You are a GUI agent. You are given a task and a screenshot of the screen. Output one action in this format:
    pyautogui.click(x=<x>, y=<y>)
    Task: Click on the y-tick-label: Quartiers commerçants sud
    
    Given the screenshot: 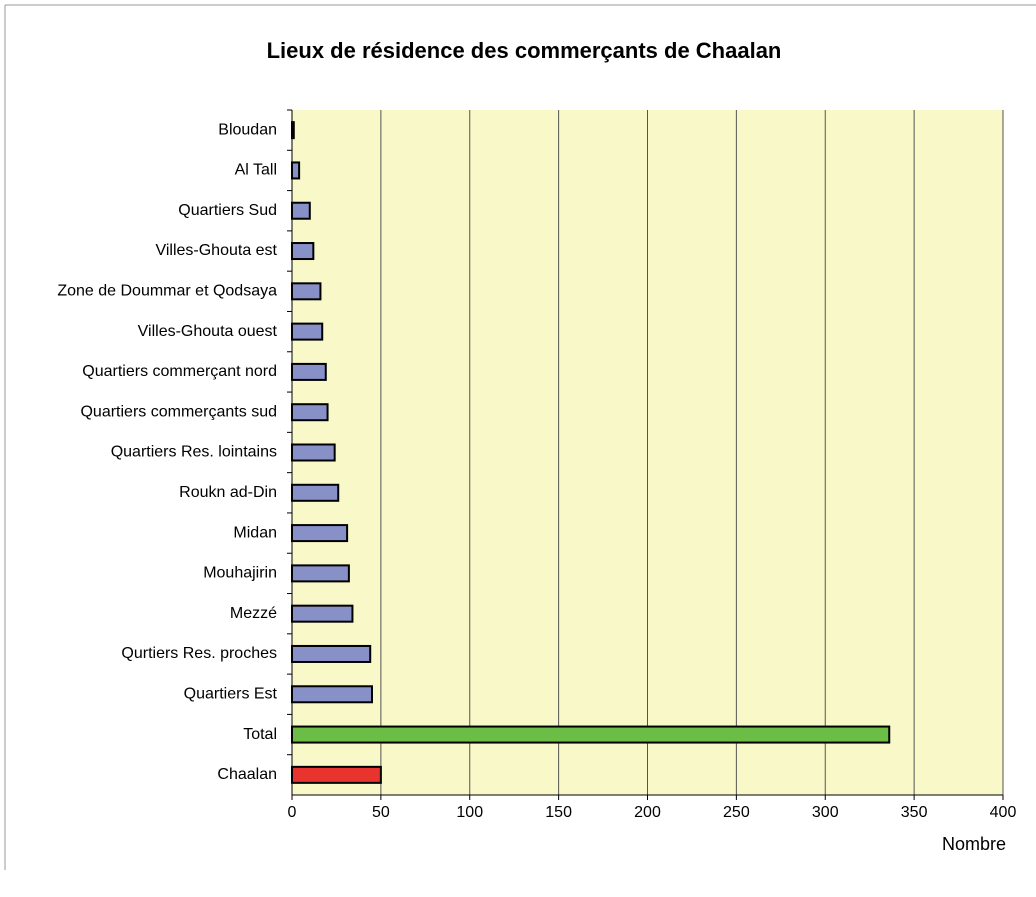 What is the action you would take?
    pyautogui.click(x=178, y=411)
    